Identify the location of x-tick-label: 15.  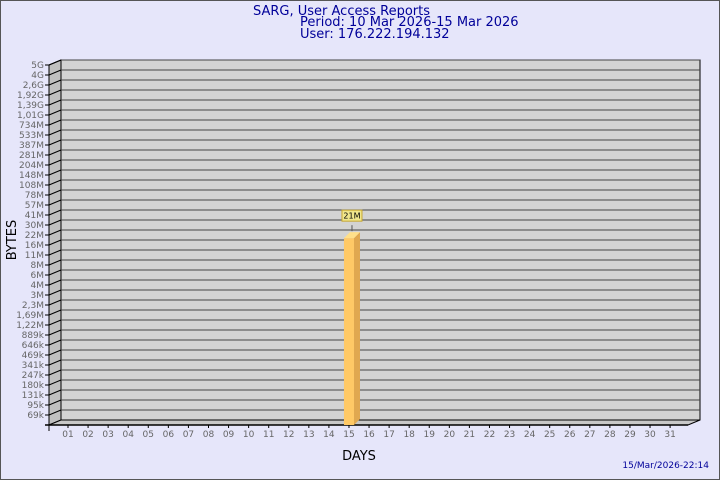
(348, 435).